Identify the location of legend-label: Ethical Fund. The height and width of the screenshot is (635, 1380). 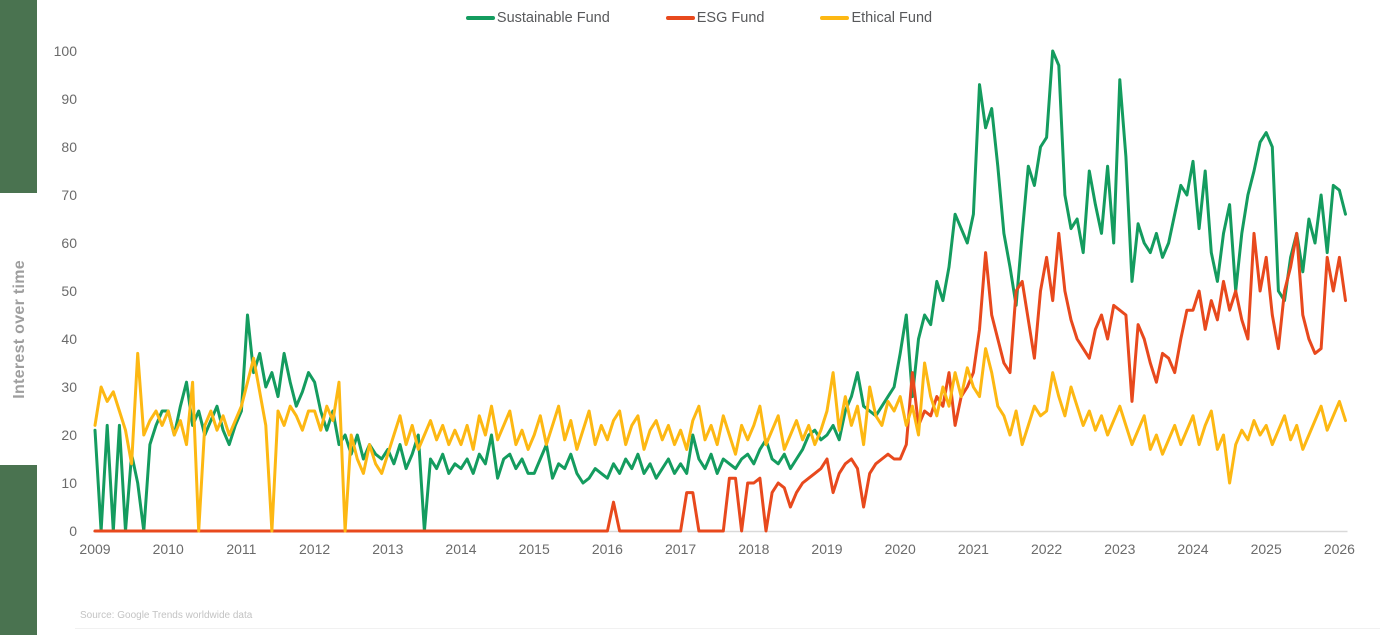
(892, 18).